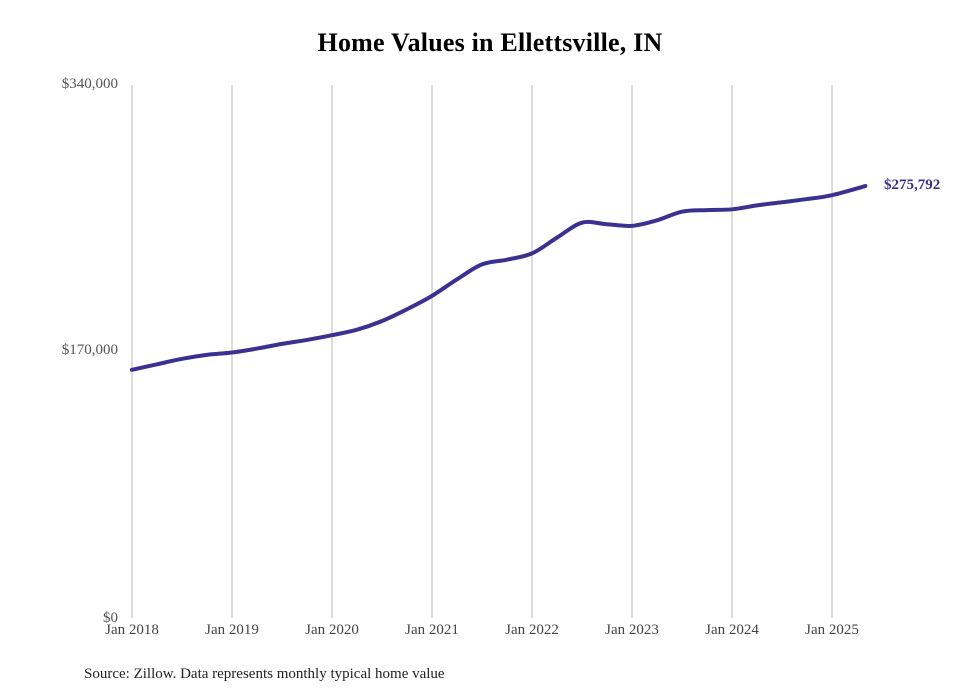 Image resolution: width=980 pixels, height=699 pixels. What do you see at coordinates (332, 630) in the screenshot?
I see `x-axis-tick-jan-2020: Jan 2020` at bounding box center [332, 630].